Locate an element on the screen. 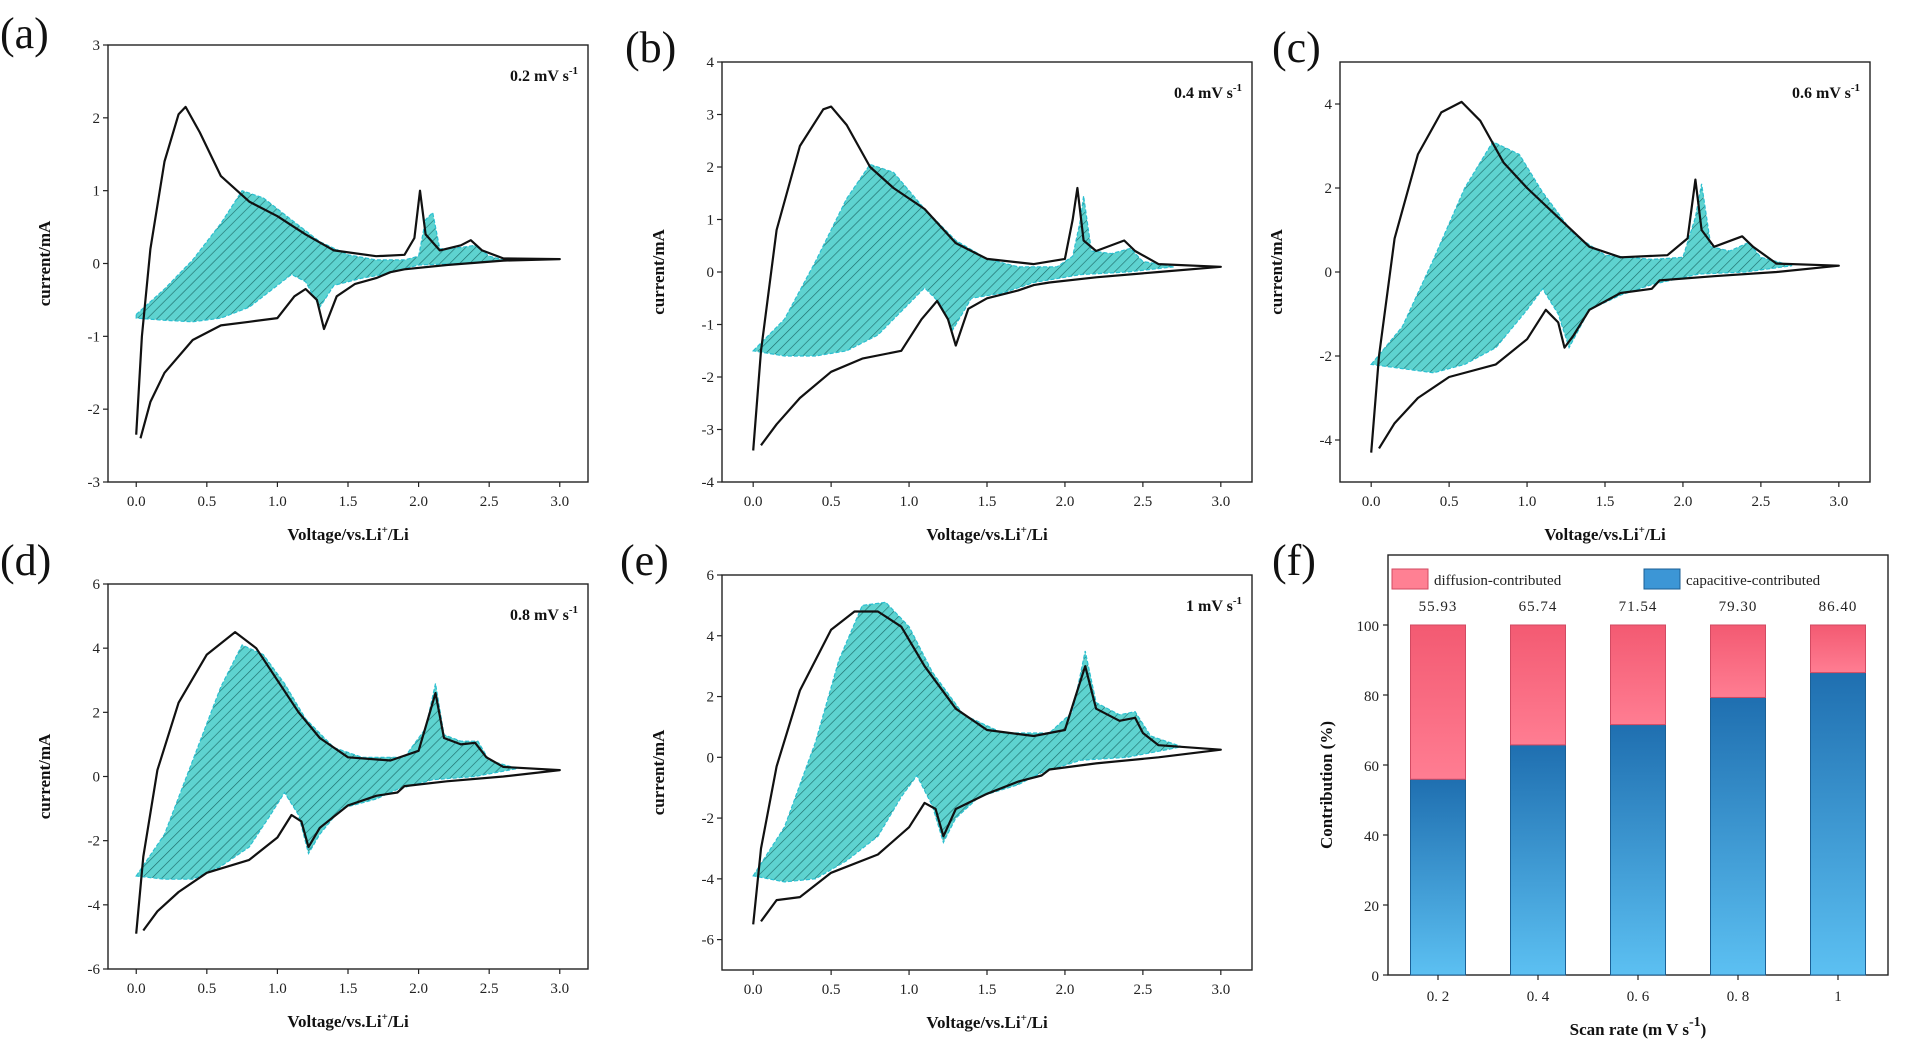 Image resolution: width=1905 pixels, height=1043 pixels. legend-capacitive: capacitive-contributed is located at coordinates (1753, 581).